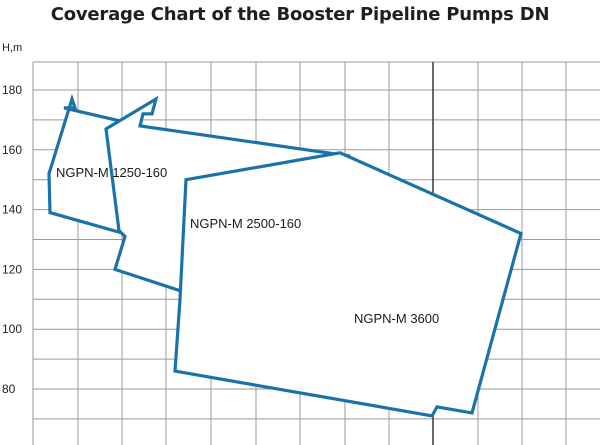 The height and width of the screenshot is (445, 600). What do you see at coordinates (12, 329) in the screenshot?
I see `y-tick-label: 100` at bounding box center [12, 329].